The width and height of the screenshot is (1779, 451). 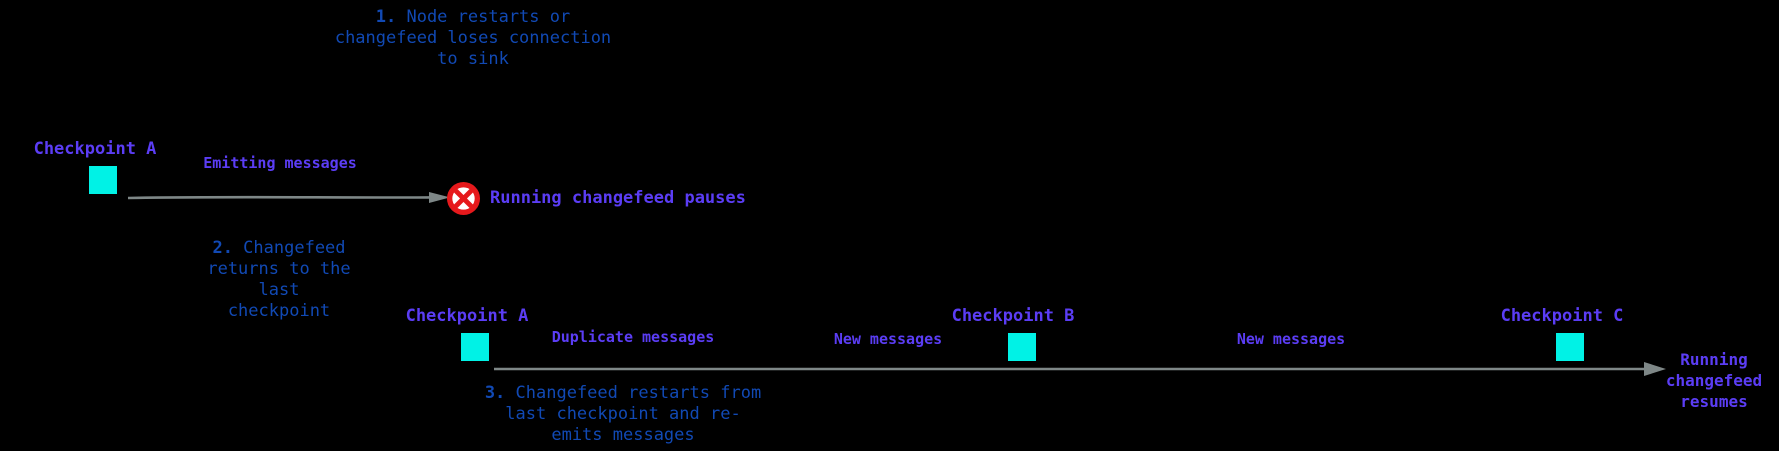 I want to click on checkpoint-b-marker, so click(x=1022, y=347).